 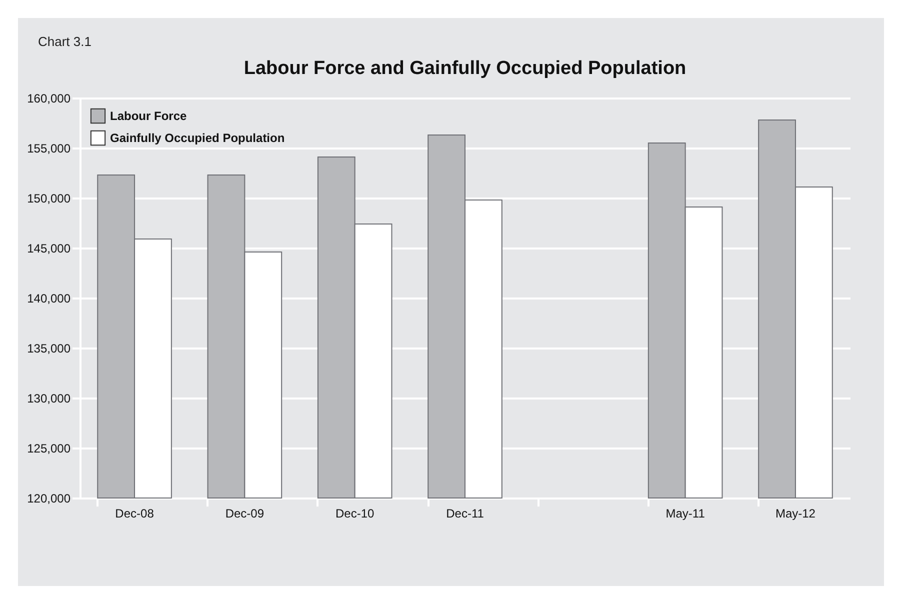 What do you see at coordinates (134, 513) in the screenshot?
I see `x-tick-label: Dec-08` at bounding box center [134, 513].